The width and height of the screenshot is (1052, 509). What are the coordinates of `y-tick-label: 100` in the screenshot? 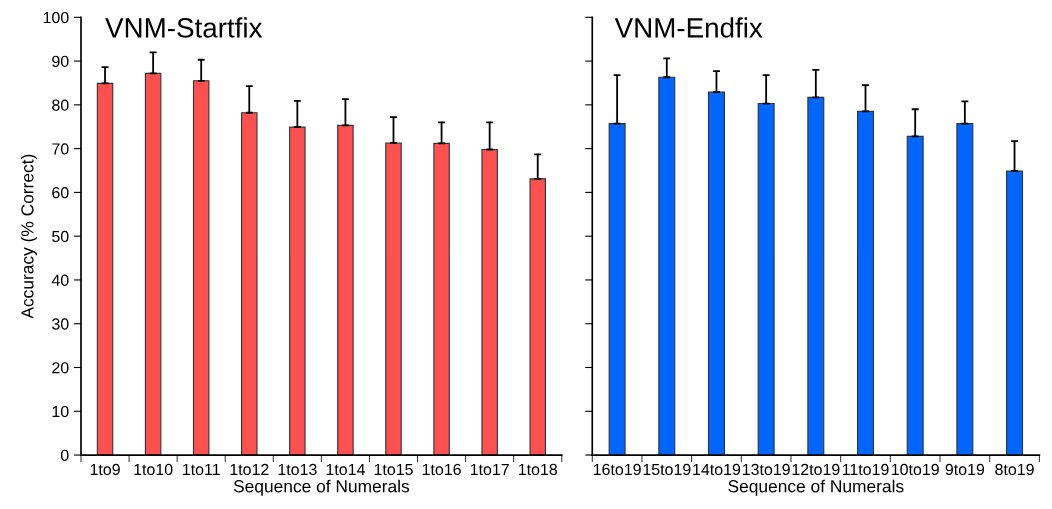 It's located at (56, 17).